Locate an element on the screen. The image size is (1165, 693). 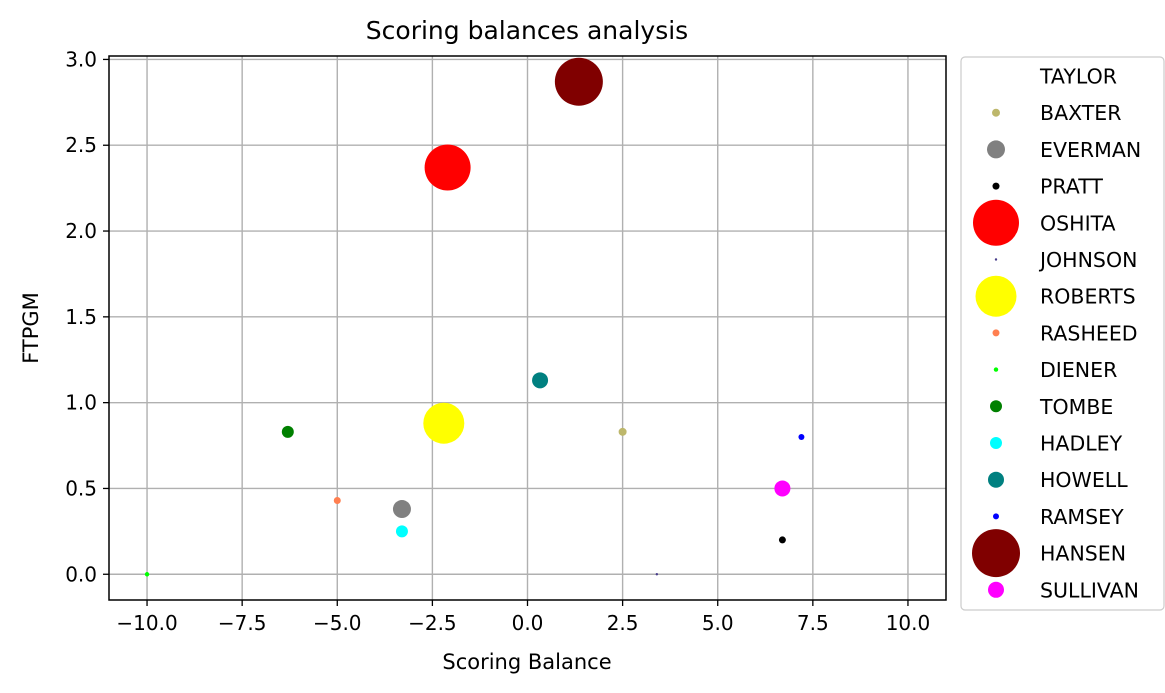
x-tick-label: 5.0 is located at coordinates (718, 623).